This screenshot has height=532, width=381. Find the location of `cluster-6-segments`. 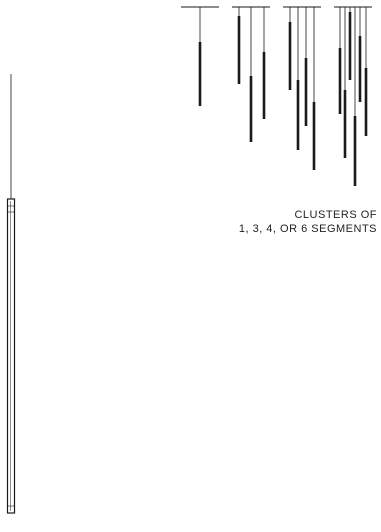

cluster-6-segments is located at coordinates (353, 96).